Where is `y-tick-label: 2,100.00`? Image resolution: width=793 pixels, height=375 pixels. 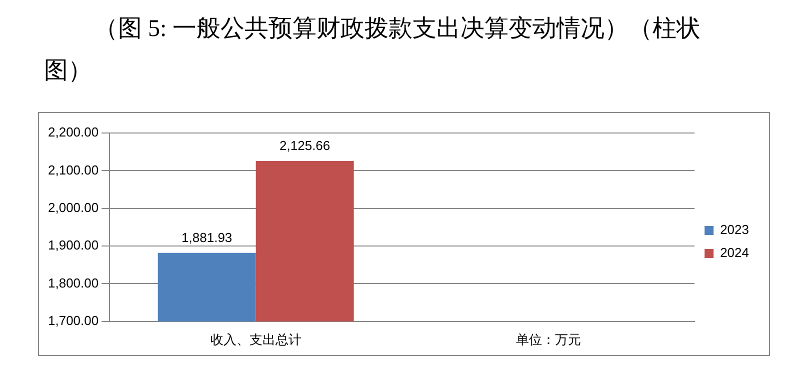
y-tick-label: 2,100.00 is located at coordinates (73, 170).